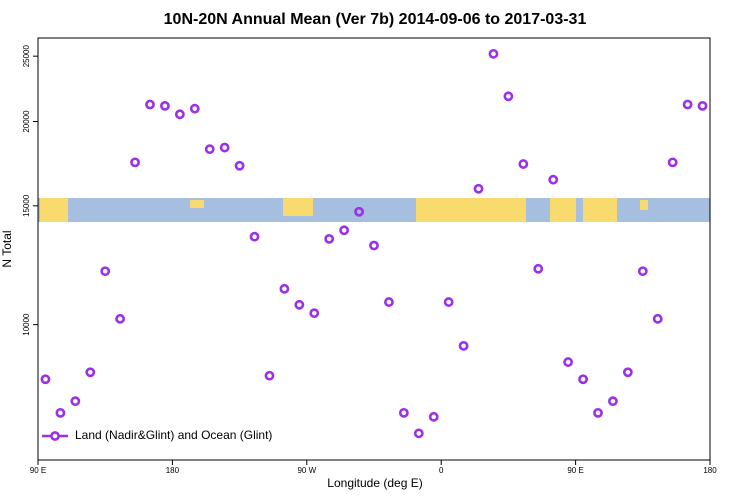 This screenshot has height=500, width=750. Describe the element at coordinates (26, 121) in the screenshot. I see `y-tick-label: 20000` at that location.